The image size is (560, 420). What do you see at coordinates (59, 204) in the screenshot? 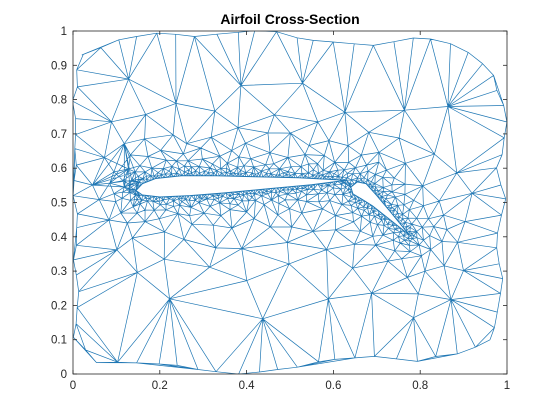
I see `y-tick-label: 0.5` at bounding box center [59, 204].